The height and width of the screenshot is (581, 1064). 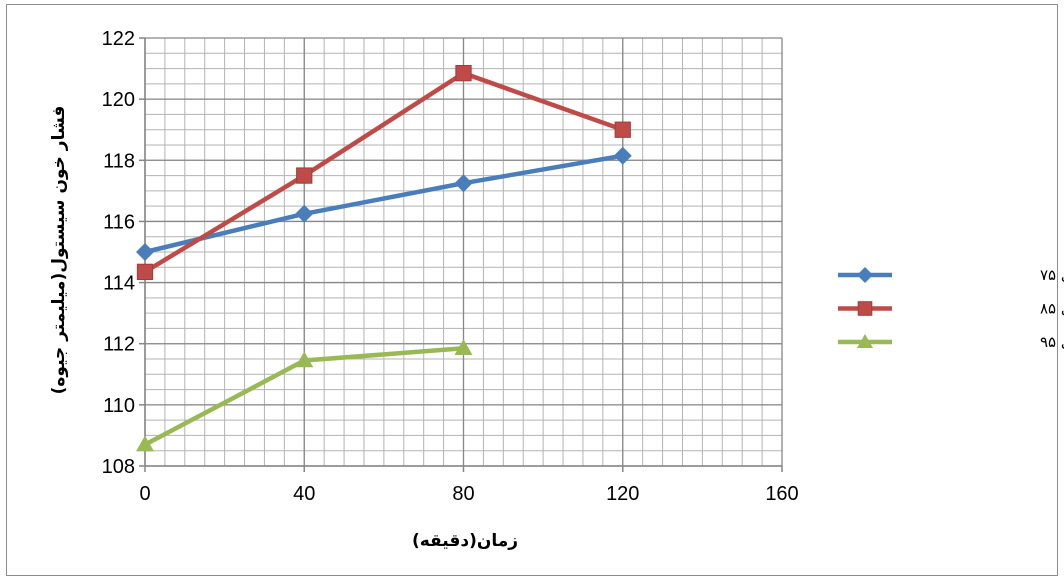 I want to click on y-tick-label: 122, so click(x=118, y=39).